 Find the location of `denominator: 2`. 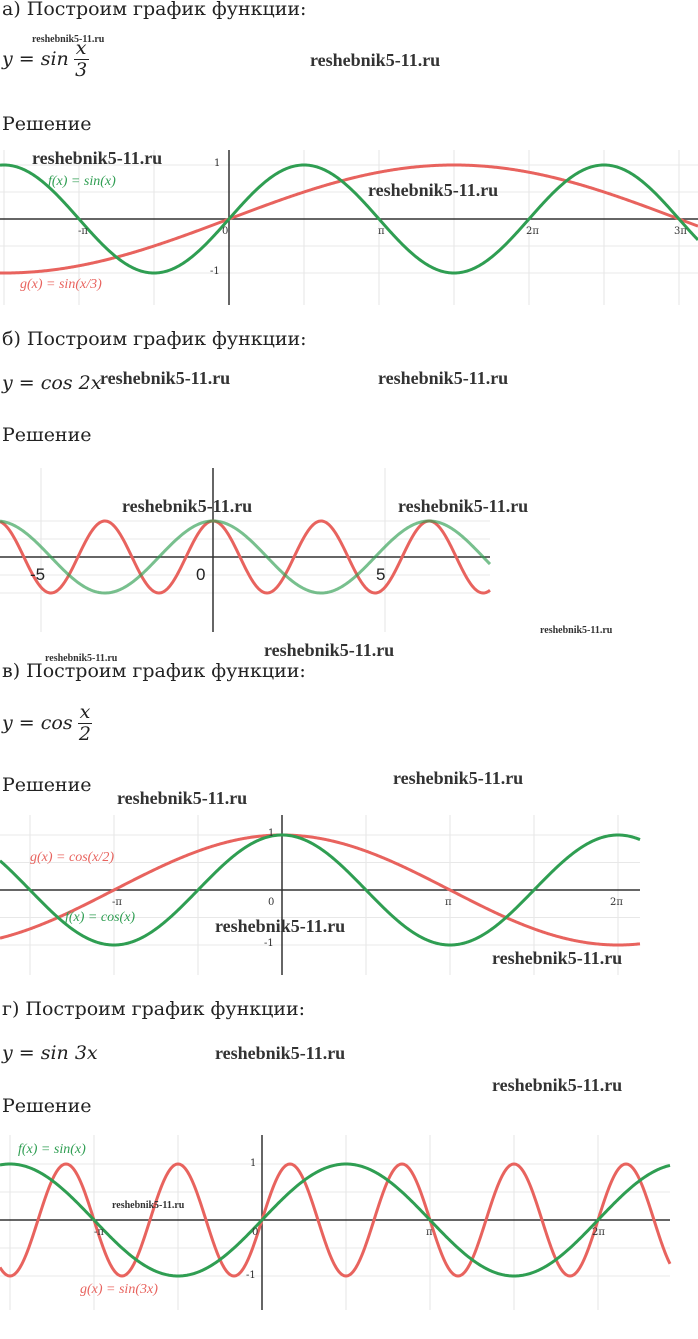

denominator: 2 is located at coordinates (84, 733).